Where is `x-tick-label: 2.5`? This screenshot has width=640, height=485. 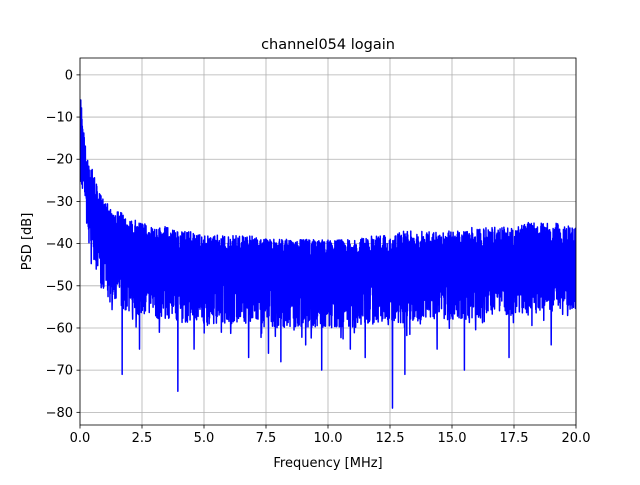
x-tick-label: 2.5 is located at coordinates (142, 438).